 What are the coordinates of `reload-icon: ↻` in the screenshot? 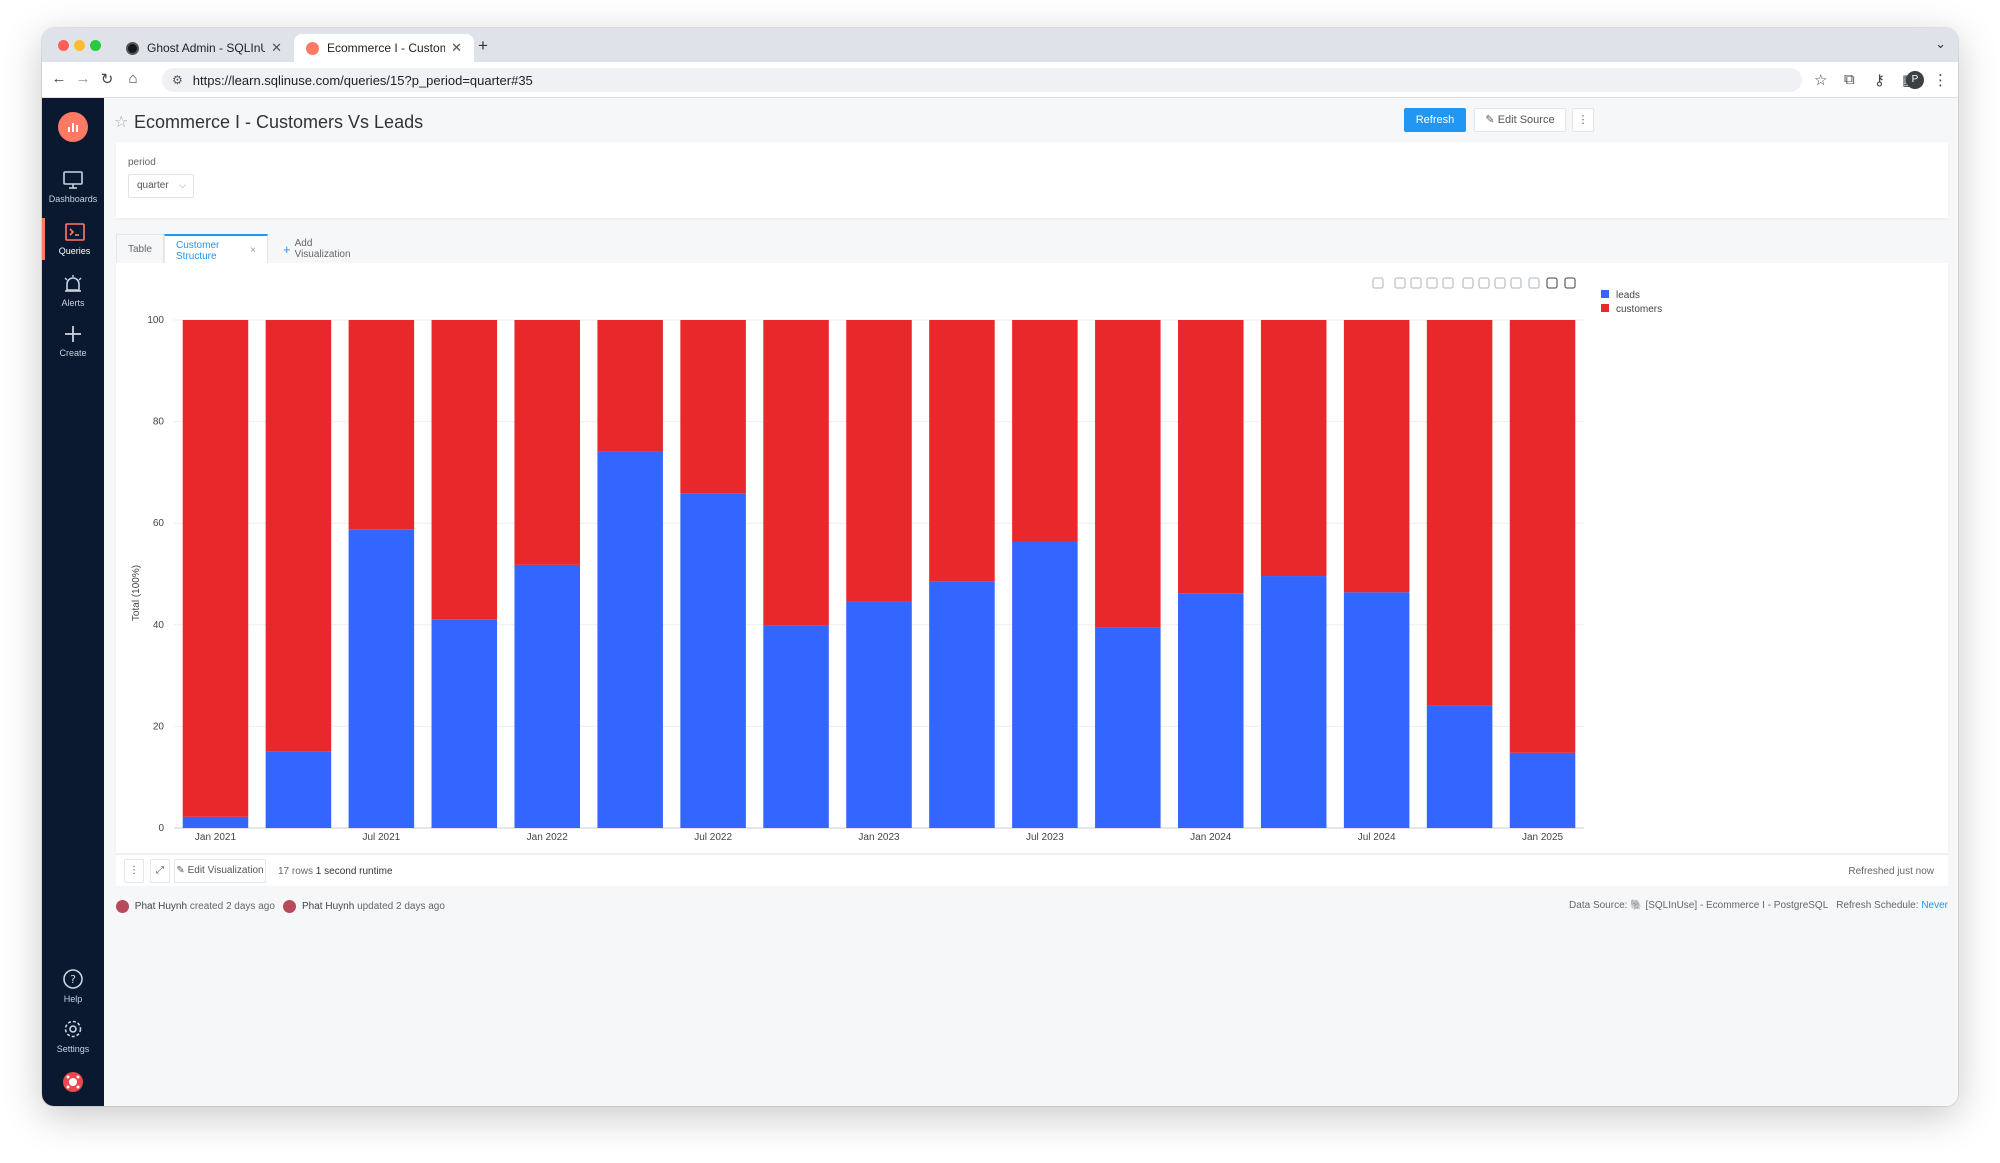 It's located at (107, 79).